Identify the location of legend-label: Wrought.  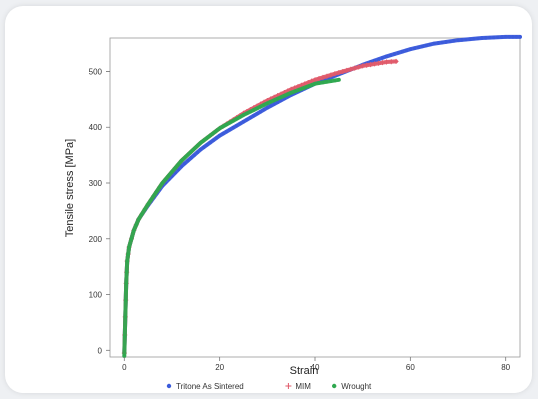
(356, 386).